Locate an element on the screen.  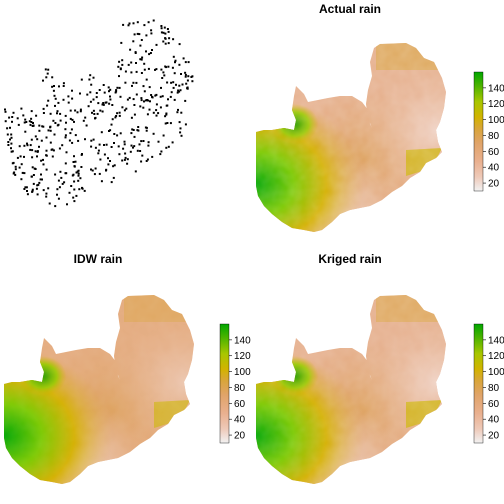
legend-tick-label: 60 is located at coordinates (240, 404).